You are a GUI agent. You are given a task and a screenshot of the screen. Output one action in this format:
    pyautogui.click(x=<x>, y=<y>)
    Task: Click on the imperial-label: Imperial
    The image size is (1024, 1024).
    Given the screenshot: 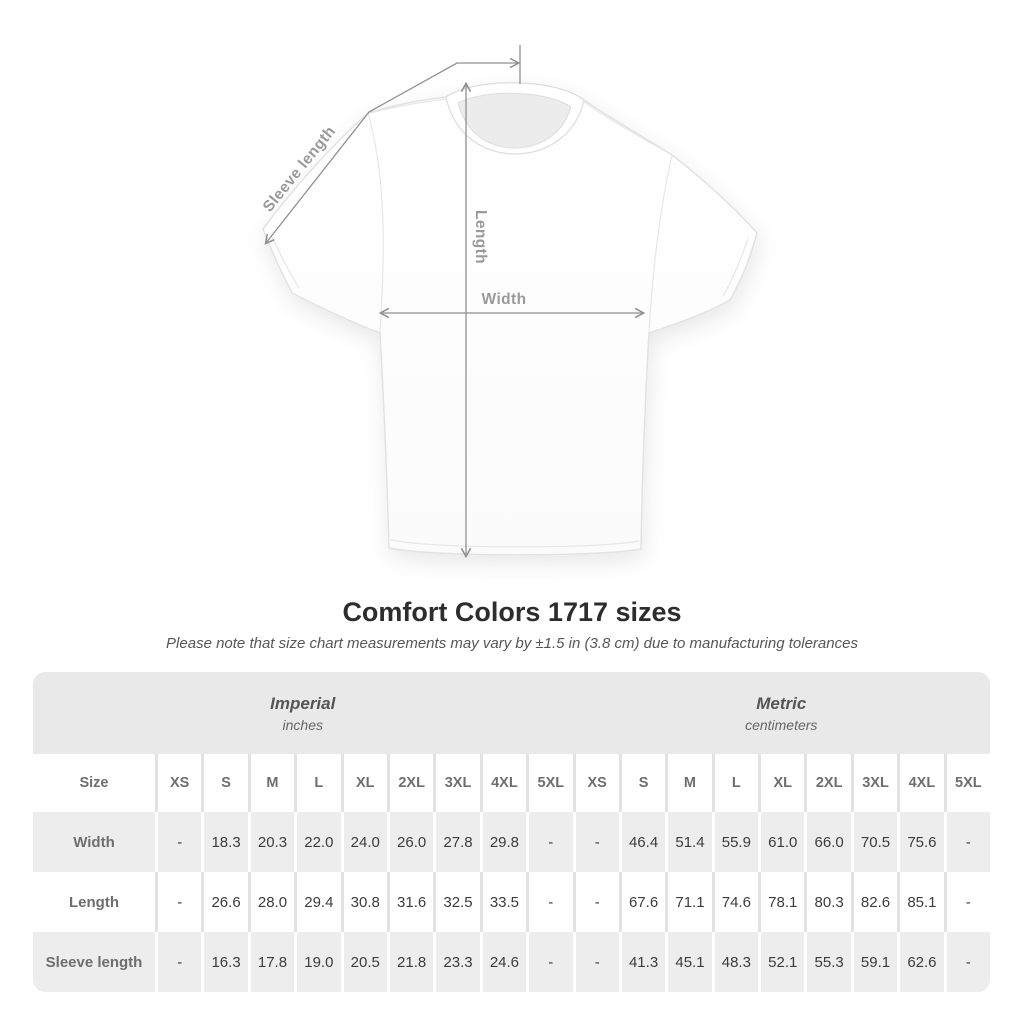 What is the action you would take?
    pyautogui.click(x=303, y=703)
    